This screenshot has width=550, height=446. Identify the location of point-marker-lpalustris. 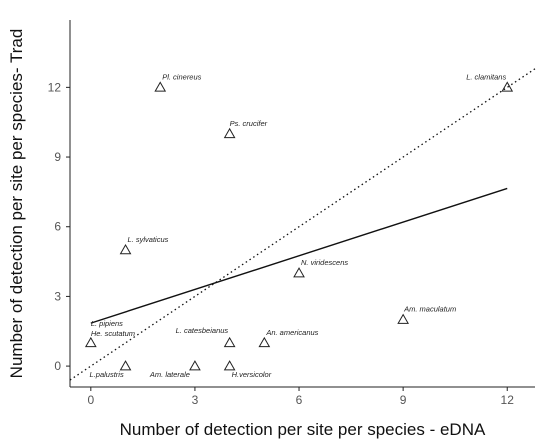
(125, 365).